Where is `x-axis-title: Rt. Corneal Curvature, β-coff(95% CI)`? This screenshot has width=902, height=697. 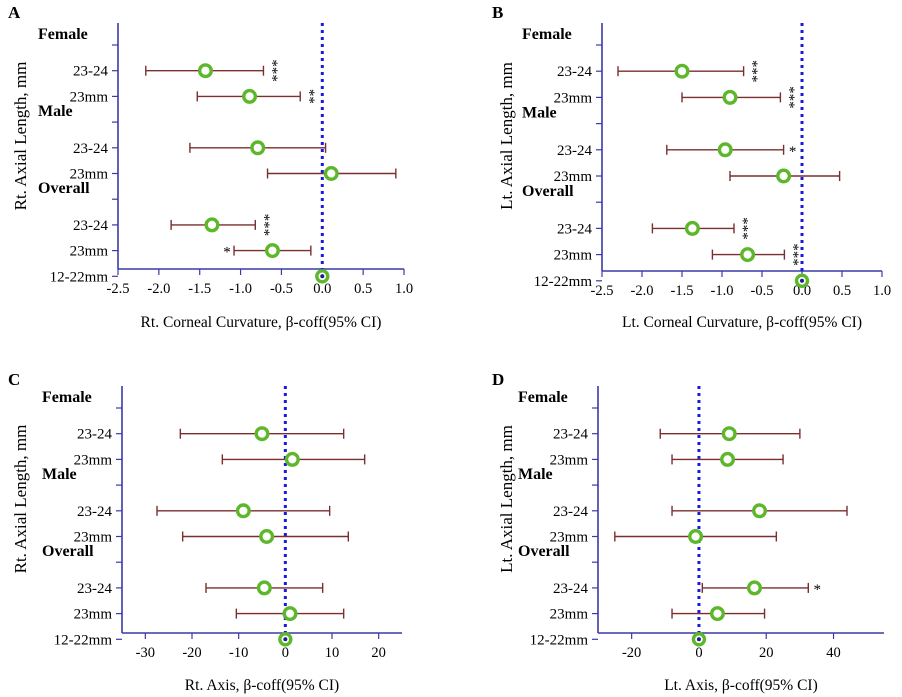 x-axis-title: Rt. Corneal Curvature, β-coff(95% CI) is located at coordinates (261, 322).